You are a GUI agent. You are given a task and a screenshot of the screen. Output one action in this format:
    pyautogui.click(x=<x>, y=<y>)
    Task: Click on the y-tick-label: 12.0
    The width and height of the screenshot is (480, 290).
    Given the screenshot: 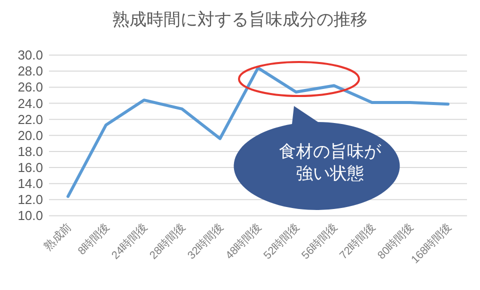 What is the action you would take?
    pyautogui.click(x=30, y=200)
    